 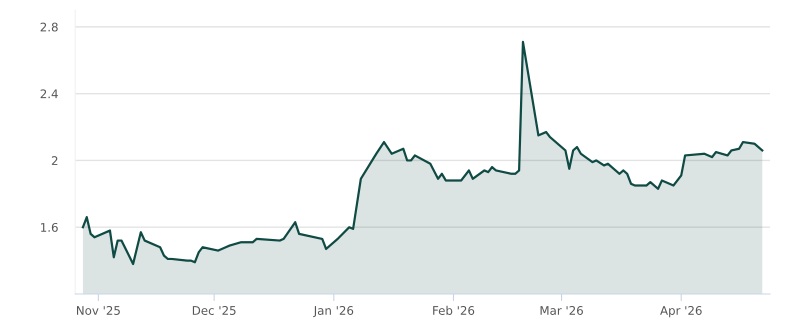 What do you see at coordinates (55, 160) in the screenshot?
I see `y-tick-label: 2` at bounding box center [55, 160].